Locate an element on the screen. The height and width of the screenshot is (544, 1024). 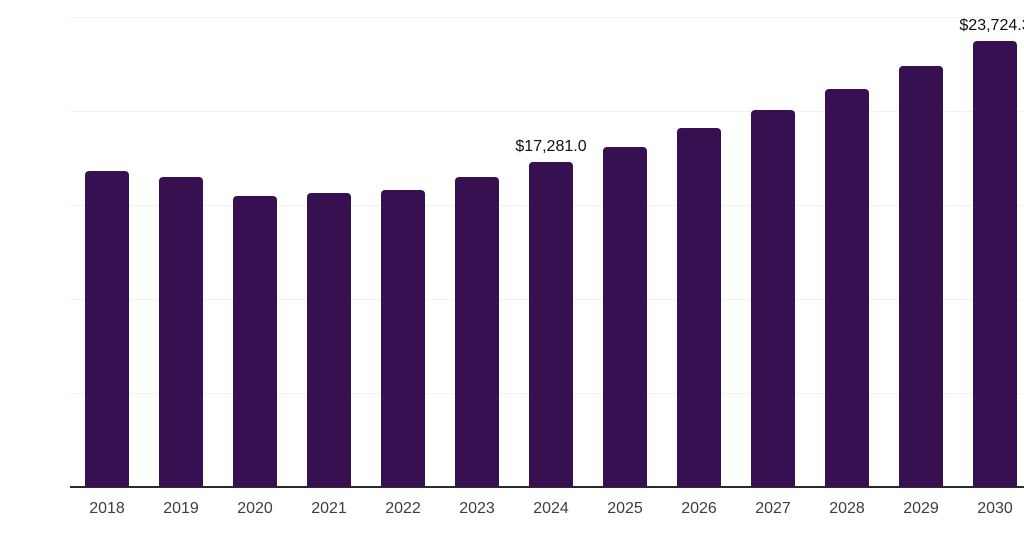
bar-cell-2018 is located at coordinates (107, 252).